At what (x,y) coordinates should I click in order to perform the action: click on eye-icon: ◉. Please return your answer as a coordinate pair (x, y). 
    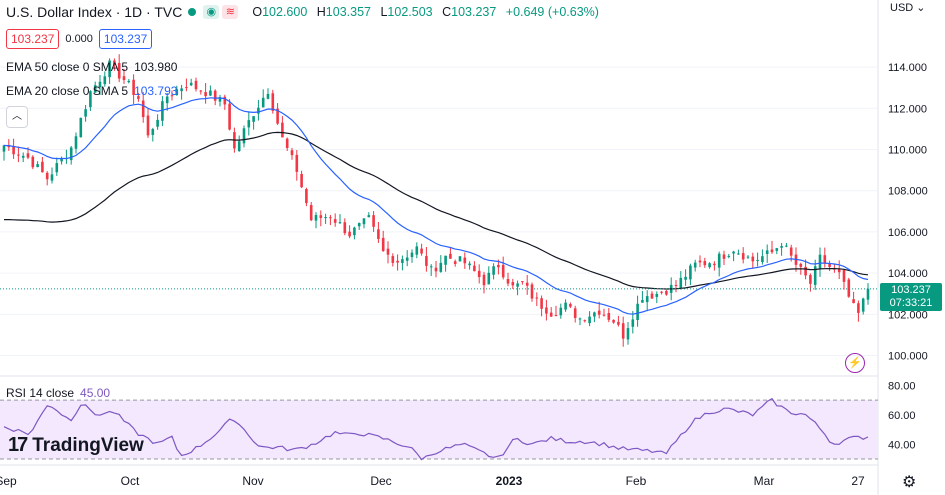
    Looking at the image, I should click on (211, 12).